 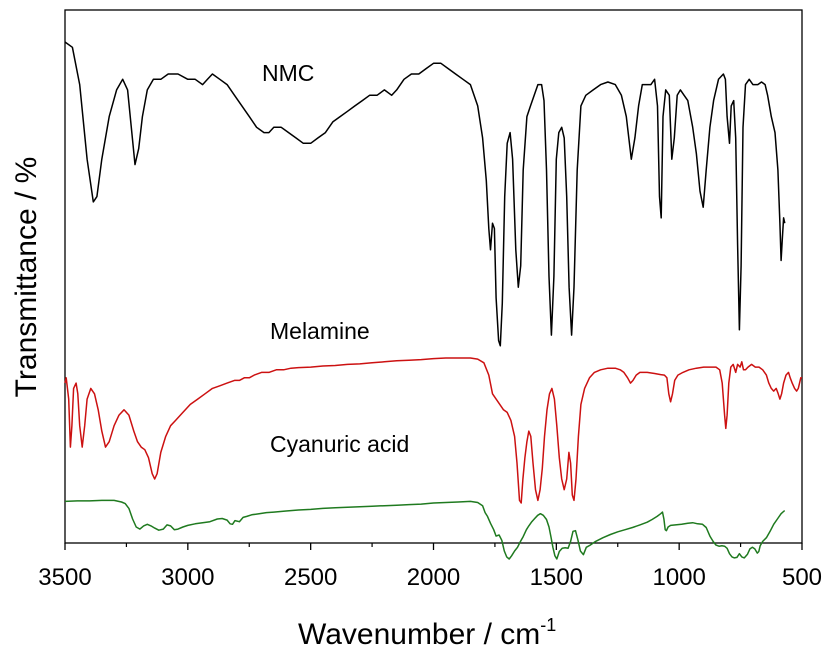 I want to click on x-axis-tick-labels: 3500 3000 2500 2000 1500 1000 500, so click(x=430, y=577).